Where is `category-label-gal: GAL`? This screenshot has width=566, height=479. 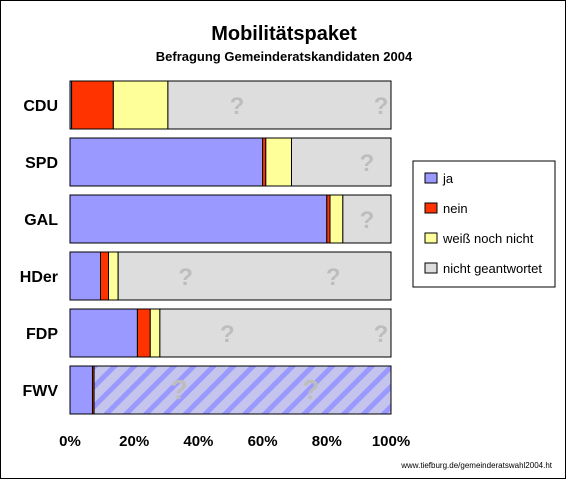 category-label-gal: GAL is located at coordinates (41, 220).